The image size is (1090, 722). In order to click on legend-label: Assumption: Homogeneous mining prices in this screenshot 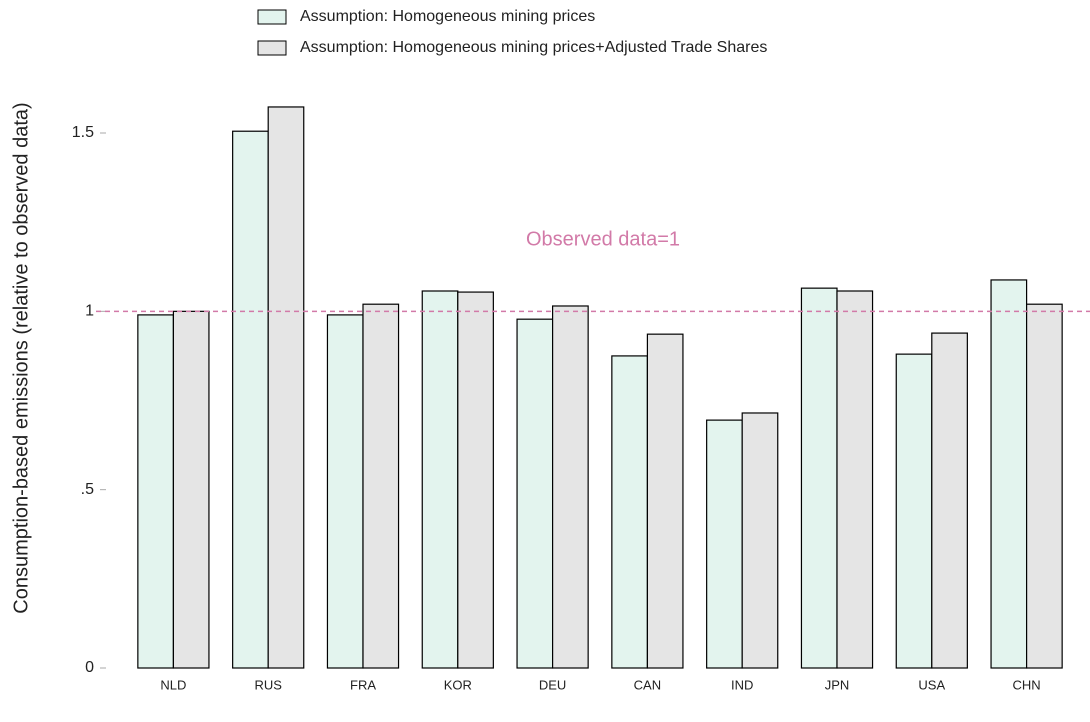, I will do `click(447, 16)`.